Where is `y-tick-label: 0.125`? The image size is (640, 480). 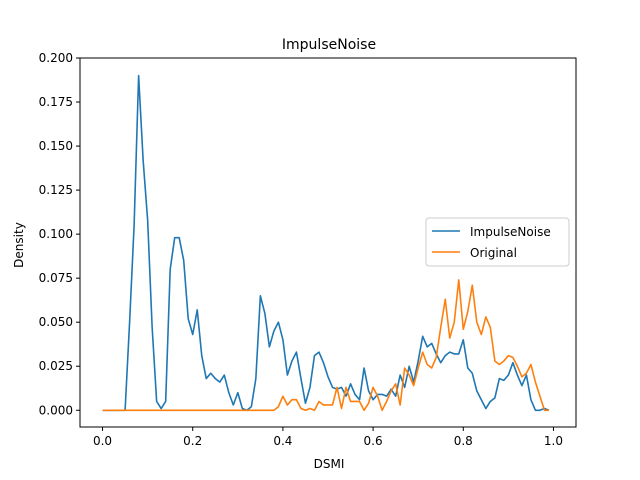 y-tick-label: 0.125 is located at coordinates (56, 190).